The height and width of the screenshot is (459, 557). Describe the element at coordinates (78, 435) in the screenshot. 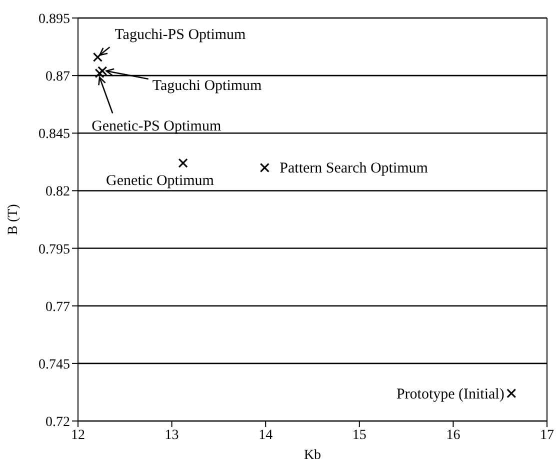

I see `x-tick-label: 12` at that location.